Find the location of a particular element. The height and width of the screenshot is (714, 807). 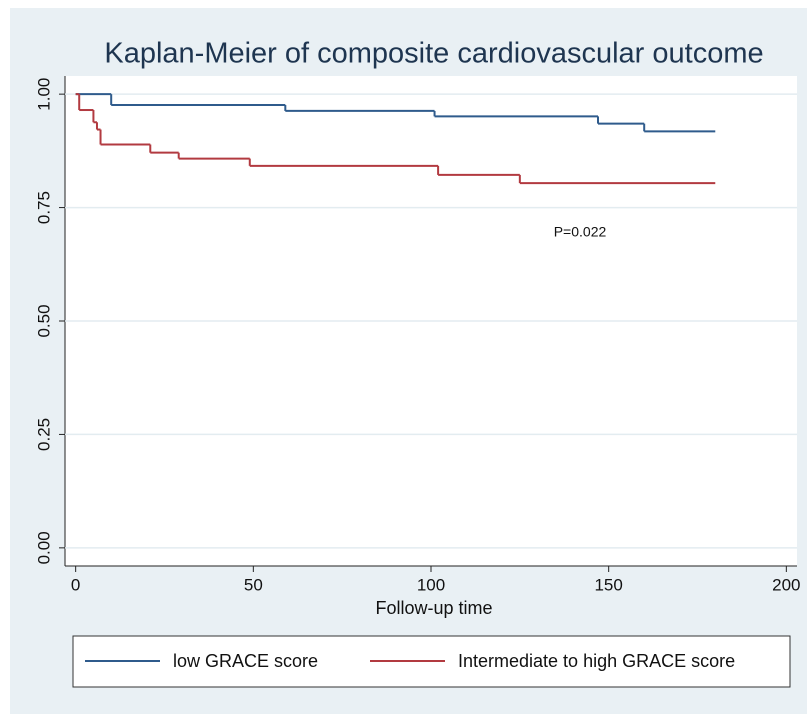

x-tick-label: 200 is located at coordinates (786, 584).